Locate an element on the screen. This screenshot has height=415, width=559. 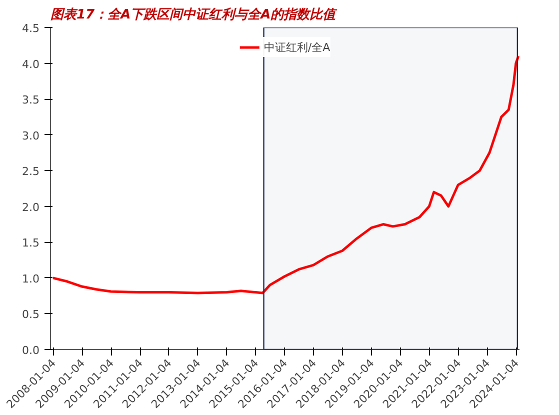
y-tick-label: 2.5 is located at coordinates (31, 171).